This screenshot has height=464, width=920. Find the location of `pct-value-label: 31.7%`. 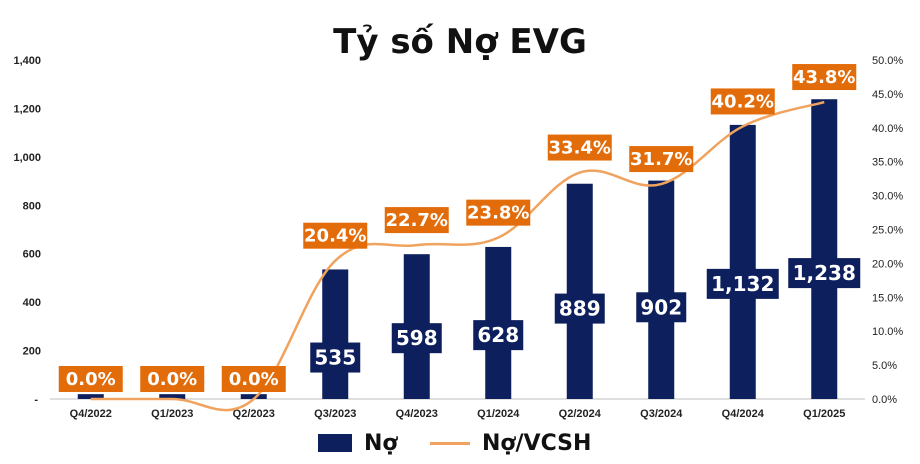

pct-value-label: 31.7% is located at coordinates (661, 159).